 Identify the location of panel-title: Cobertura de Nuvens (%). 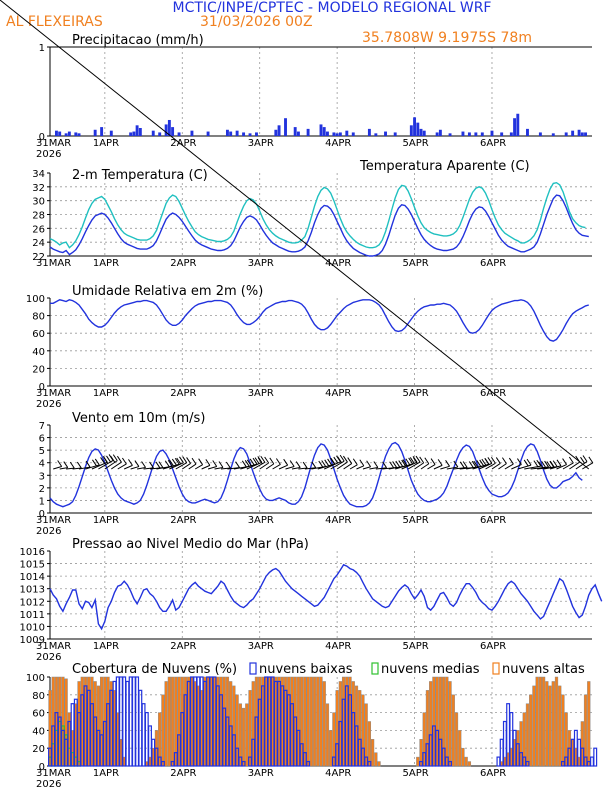
(154, 669).